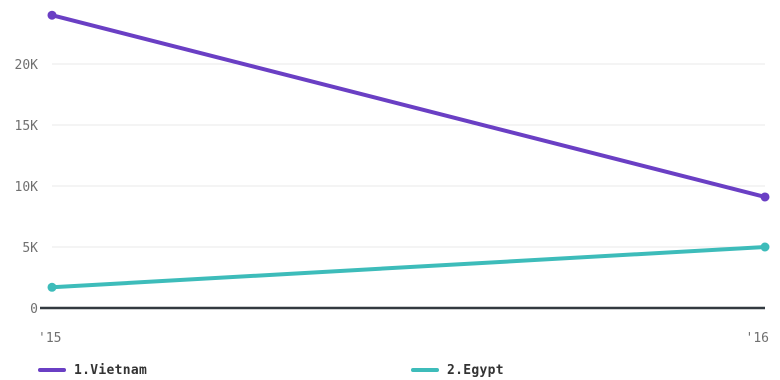  What do you see at coordinates (34, 309) in the screenshot?
I see `y-tick-label: 0` at bounding box center [34, 309].